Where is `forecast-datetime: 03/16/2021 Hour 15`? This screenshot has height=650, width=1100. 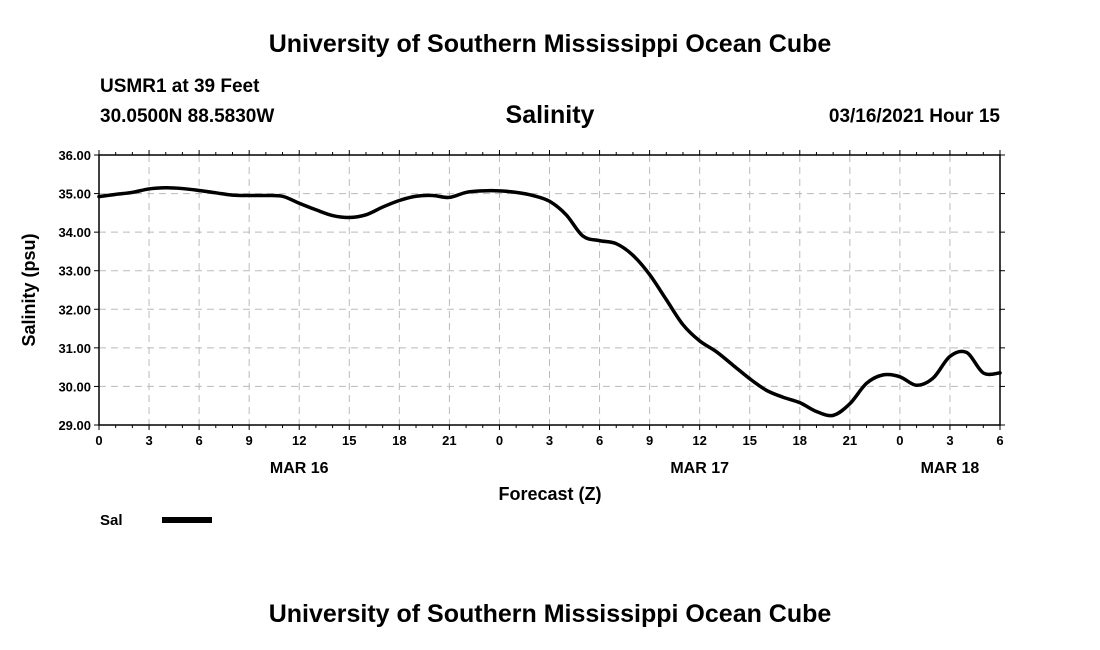 forecast-datetime: 03/16/2021 Hour 15 is located at coordinates (914, 116).